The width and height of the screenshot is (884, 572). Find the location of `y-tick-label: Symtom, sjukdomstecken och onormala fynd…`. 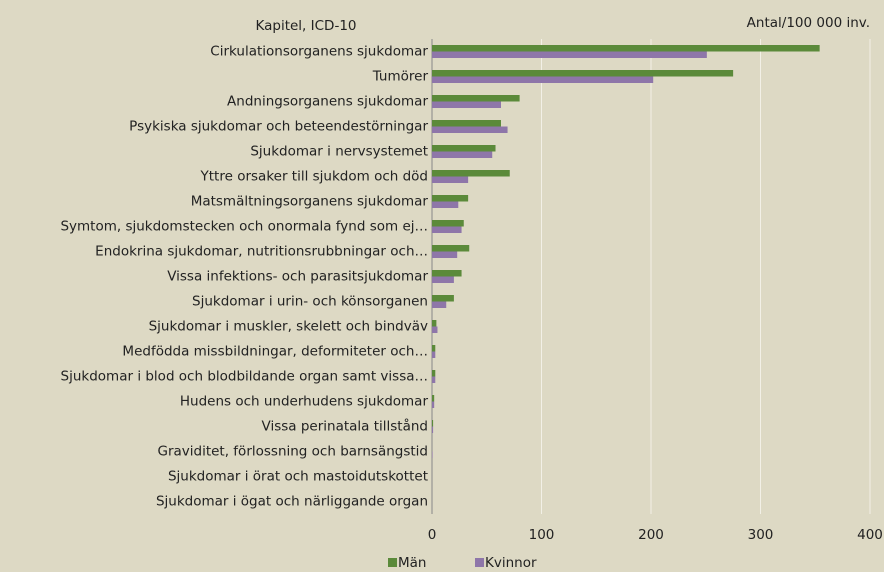

y-tick-label: Symtom, sjukdomstecken och onormala fynd… is located at coordinates (244, 227).